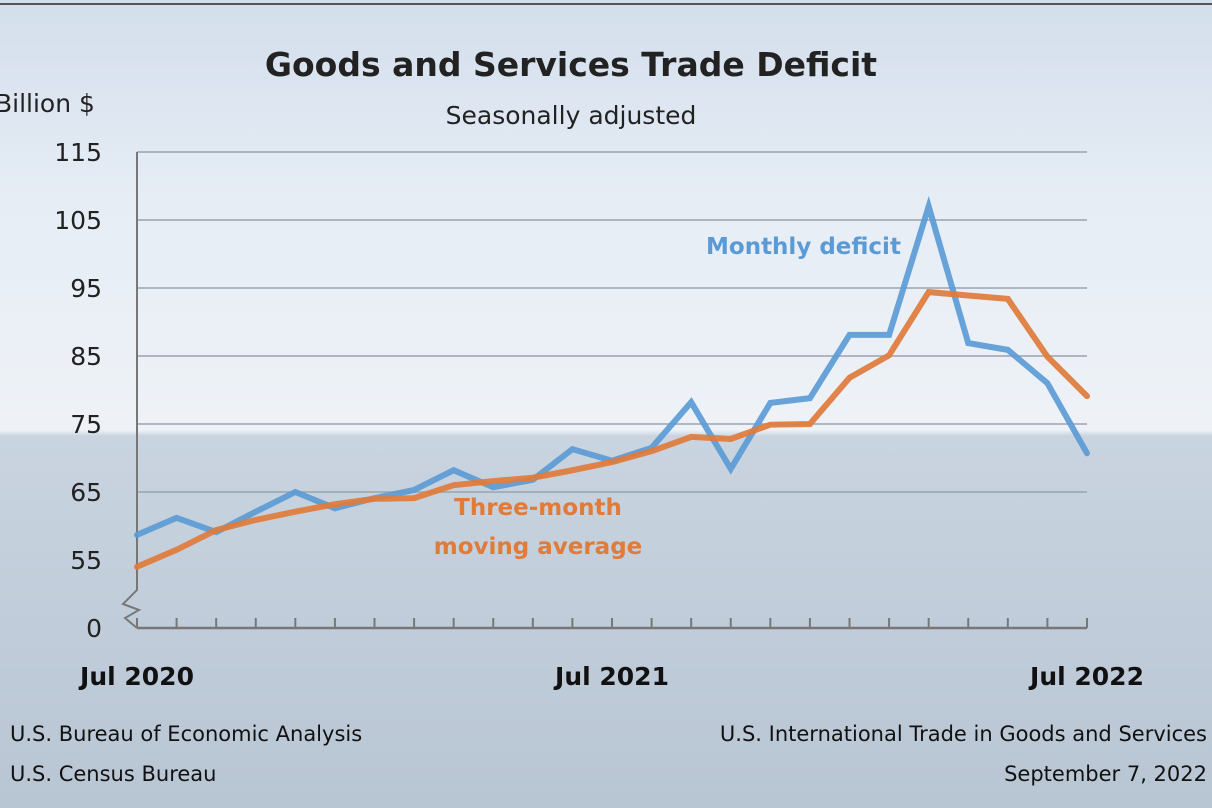  Describe the element at coordinates (47, 103) in the screenshot. I see `y-axis-label: Billion $` at that location.